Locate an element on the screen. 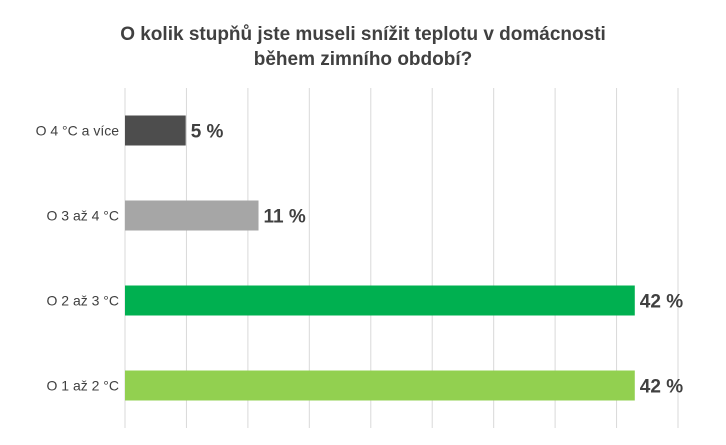  category-label: O 4 °C a více is located at coordinates (78, 131).